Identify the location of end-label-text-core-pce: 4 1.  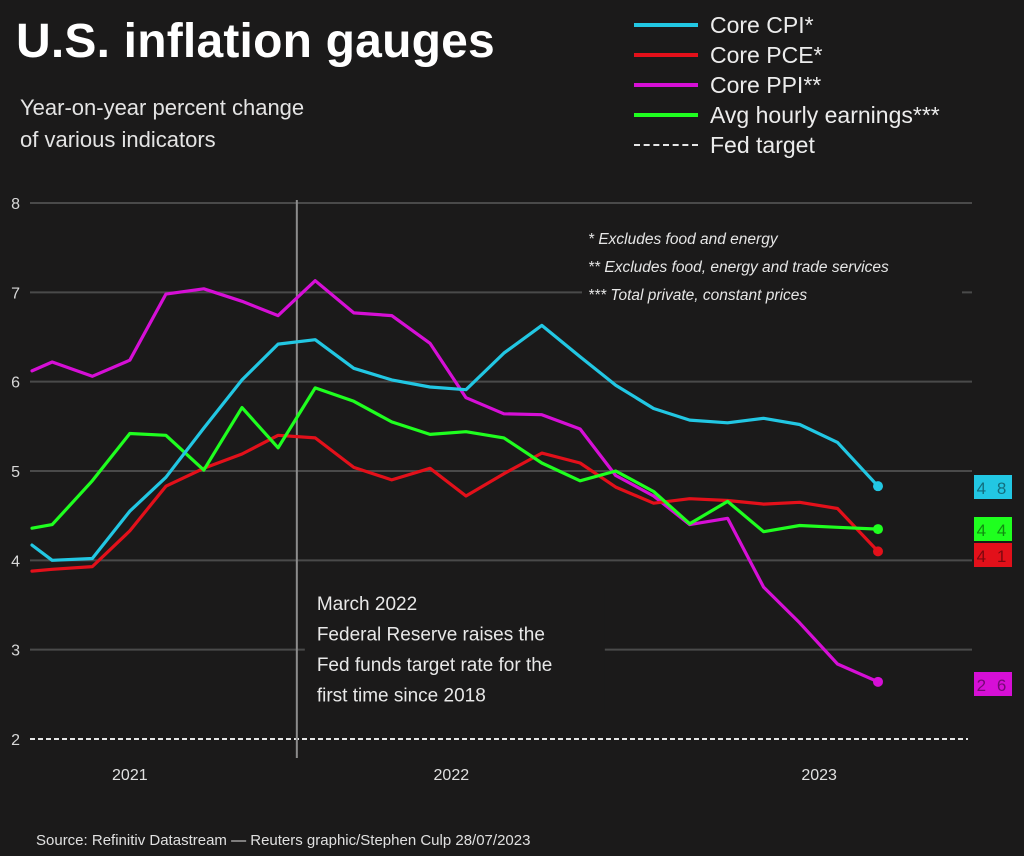
(993, 556).